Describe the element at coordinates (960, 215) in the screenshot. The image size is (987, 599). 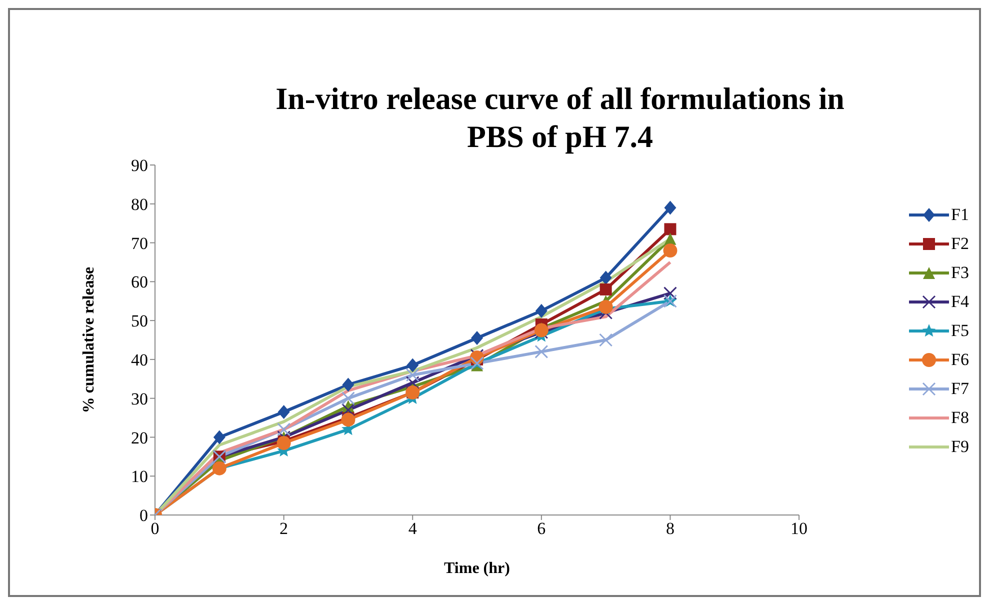
I see `legend-label: F1` at that location.